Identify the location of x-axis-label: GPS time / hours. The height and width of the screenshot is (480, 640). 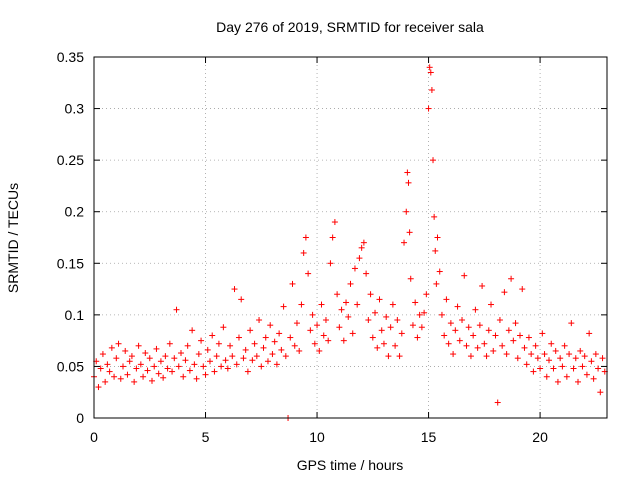
(350, 465).